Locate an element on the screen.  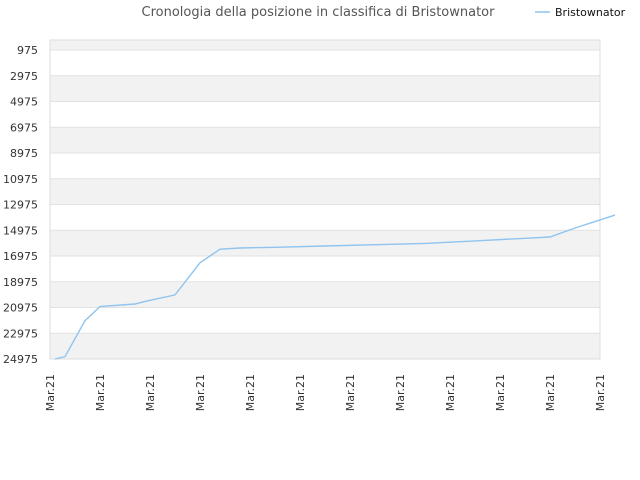
y-tick-label: 12975 is located at coordinates (20, 205).